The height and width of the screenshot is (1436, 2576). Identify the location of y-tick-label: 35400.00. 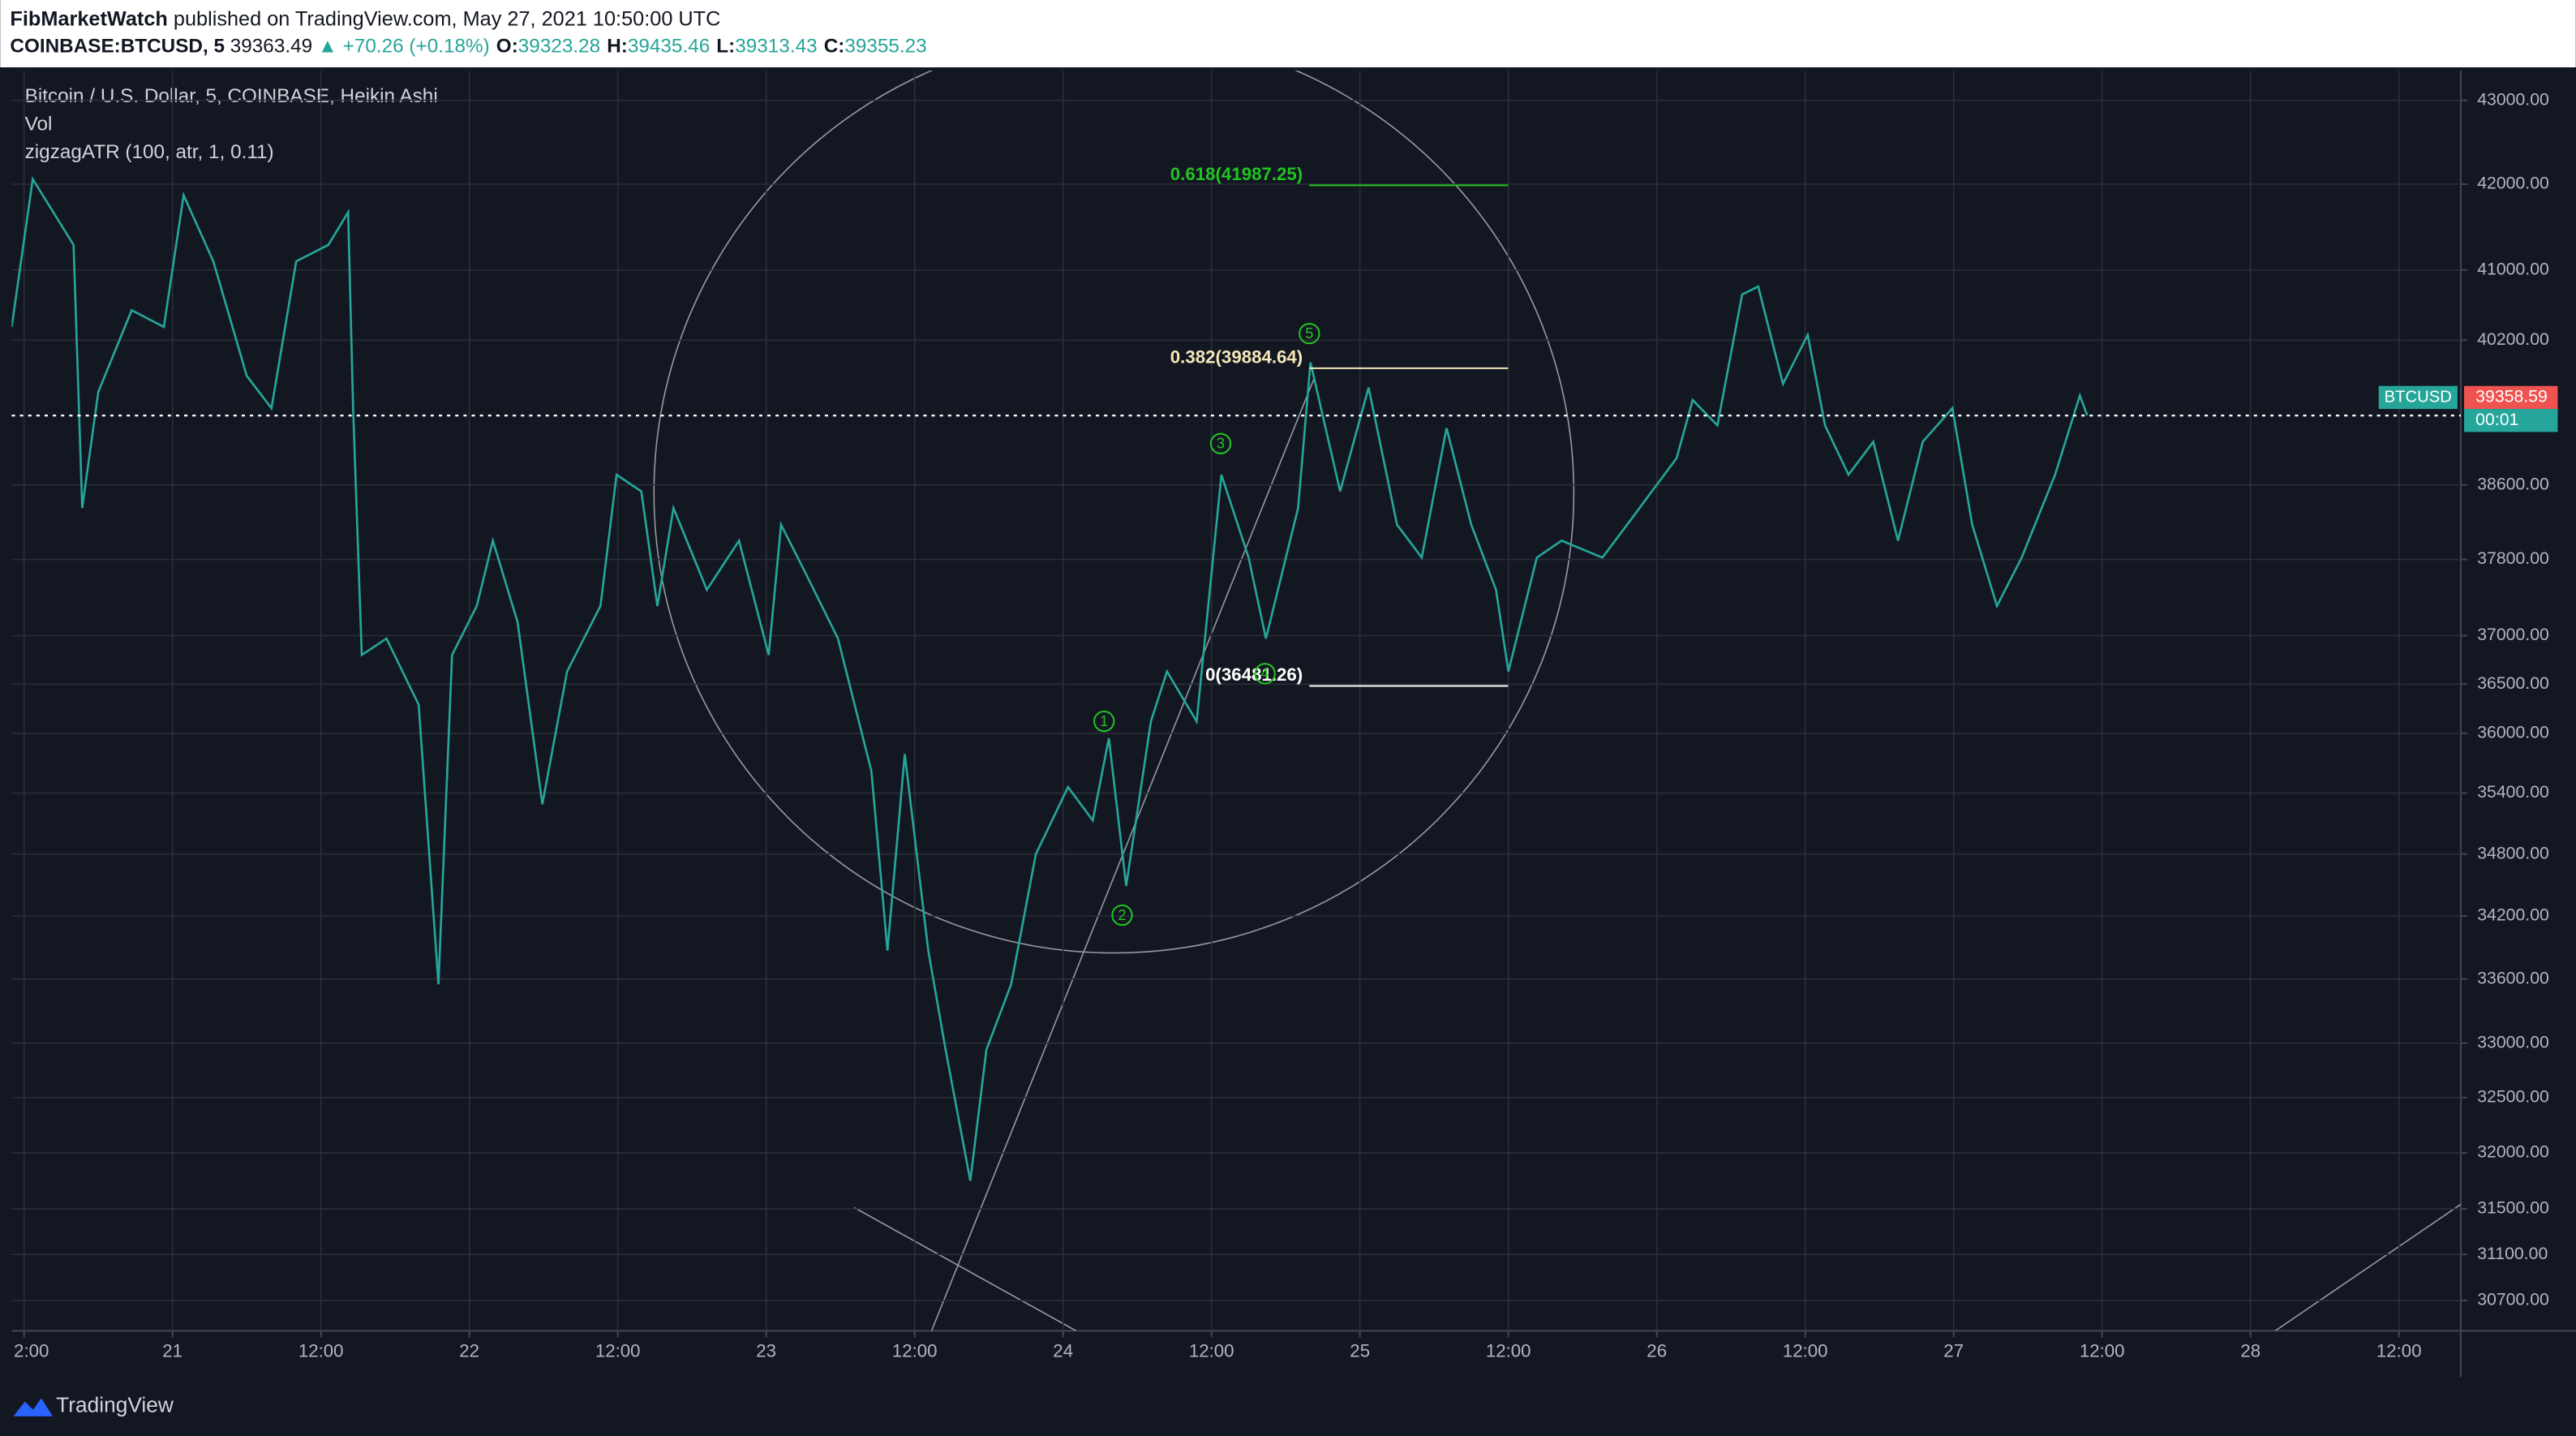
(2513, 792).